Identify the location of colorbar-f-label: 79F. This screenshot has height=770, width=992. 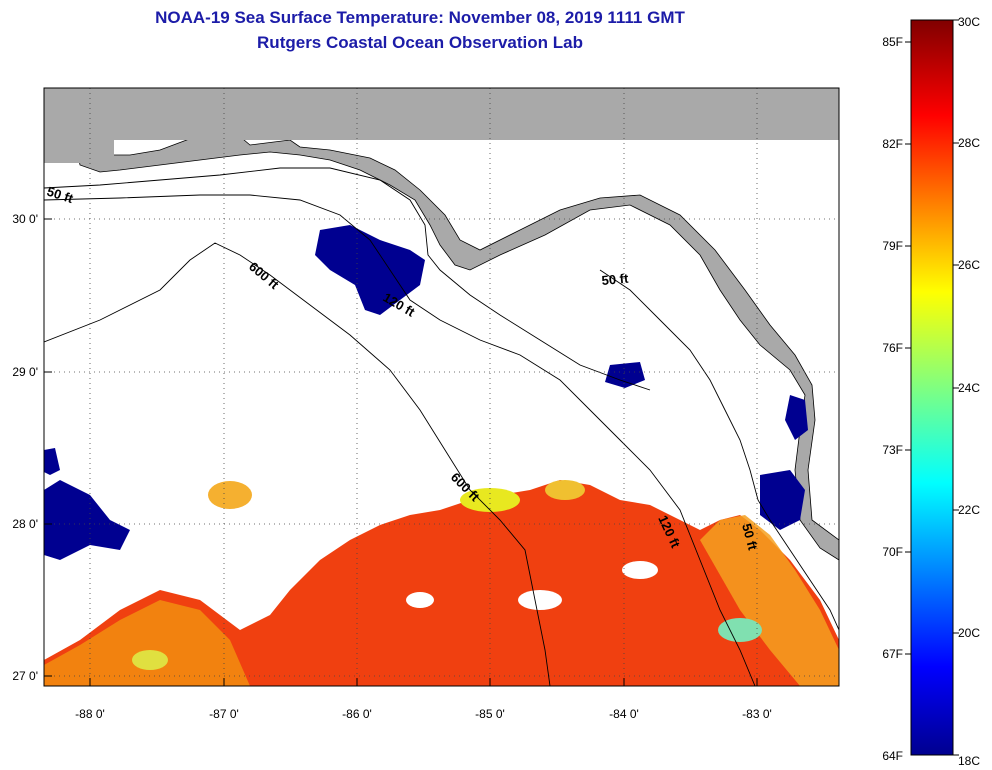
(892, 246).